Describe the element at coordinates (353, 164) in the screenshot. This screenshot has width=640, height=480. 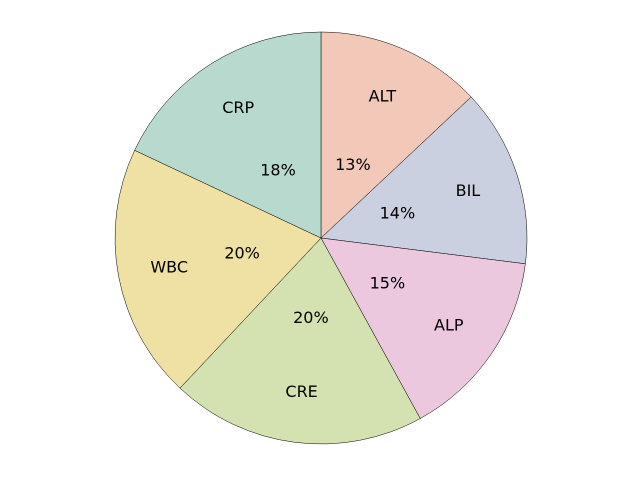
I see `slice-percent-alt: 13%` at that location.